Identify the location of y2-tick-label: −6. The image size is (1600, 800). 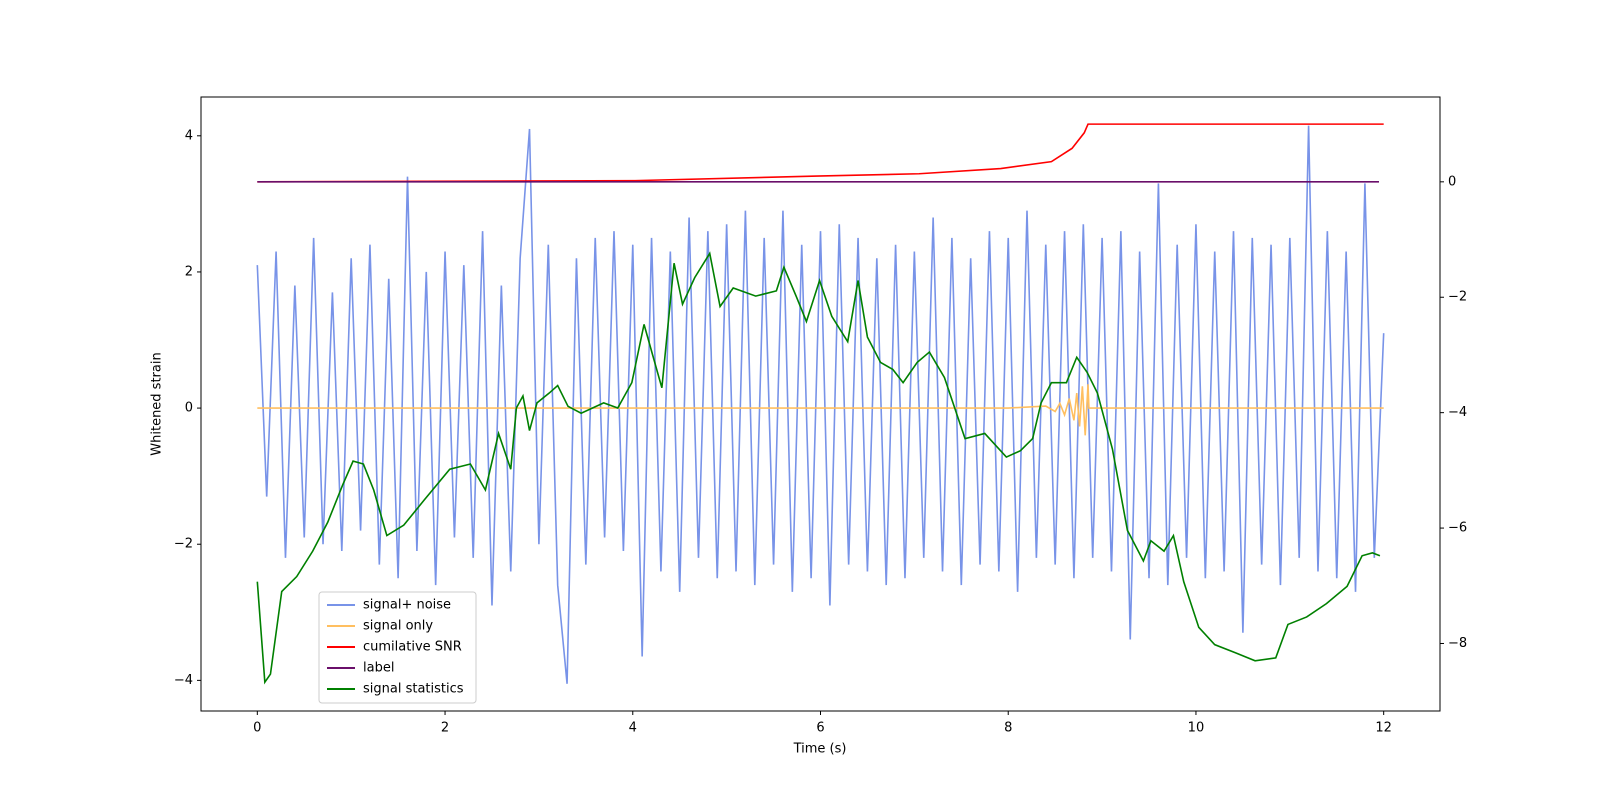
(1457, 528).